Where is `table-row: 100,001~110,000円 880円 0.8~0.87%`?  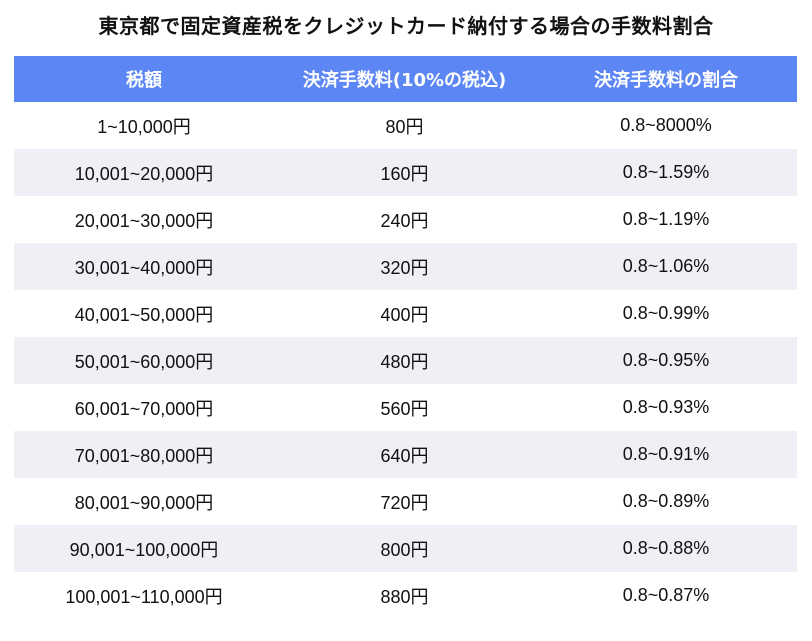
table-row: 100,001~110,000円 880円 0.8~0.87% is located at coordinates (405, 595).